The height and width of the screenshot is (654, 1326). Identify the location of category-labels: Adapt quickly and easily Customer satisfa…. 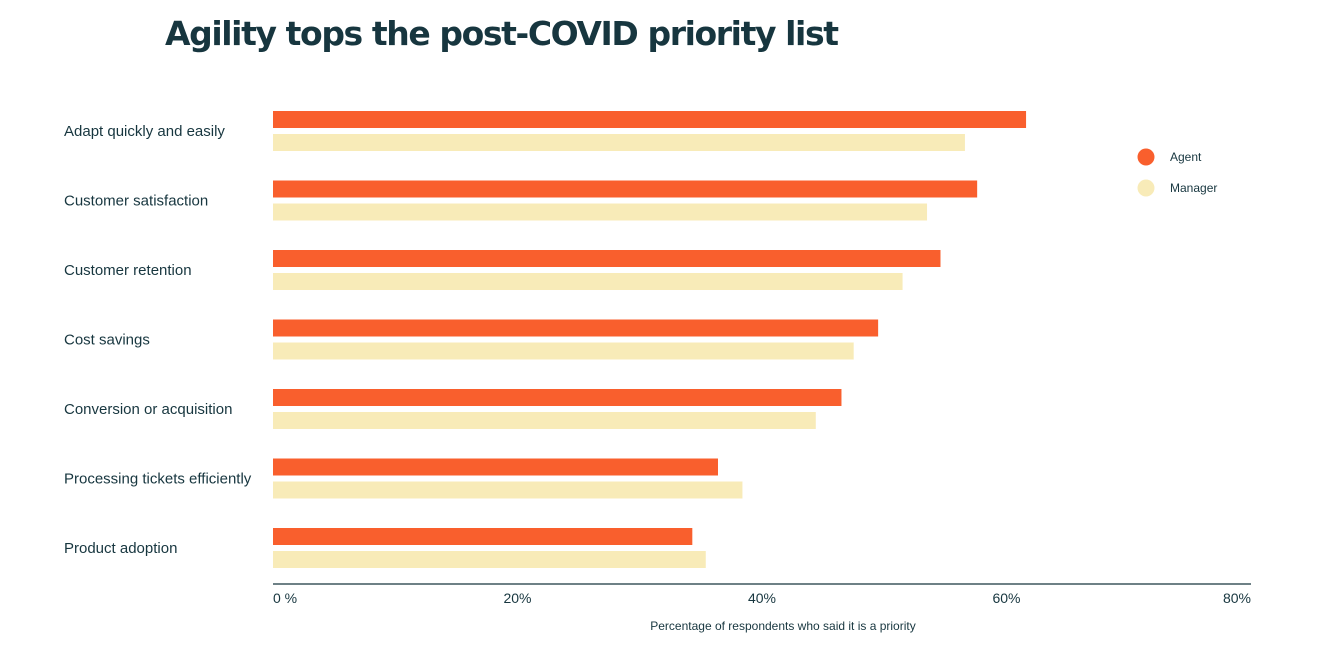
(158, 340).